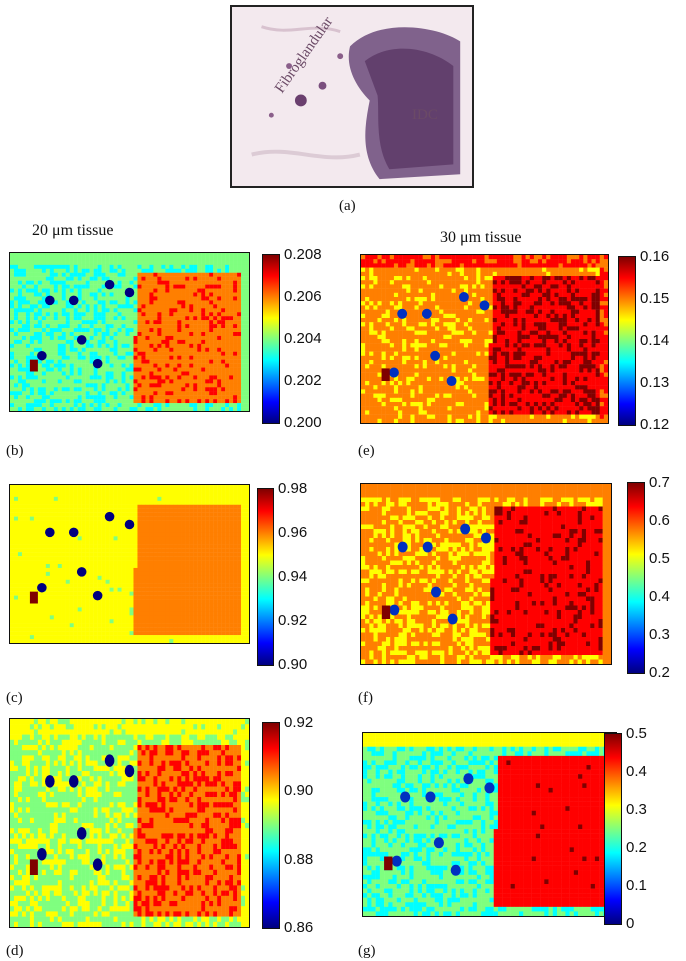  I want to click on colorbar-tick-f-5: 0.2, so click(659, 672).